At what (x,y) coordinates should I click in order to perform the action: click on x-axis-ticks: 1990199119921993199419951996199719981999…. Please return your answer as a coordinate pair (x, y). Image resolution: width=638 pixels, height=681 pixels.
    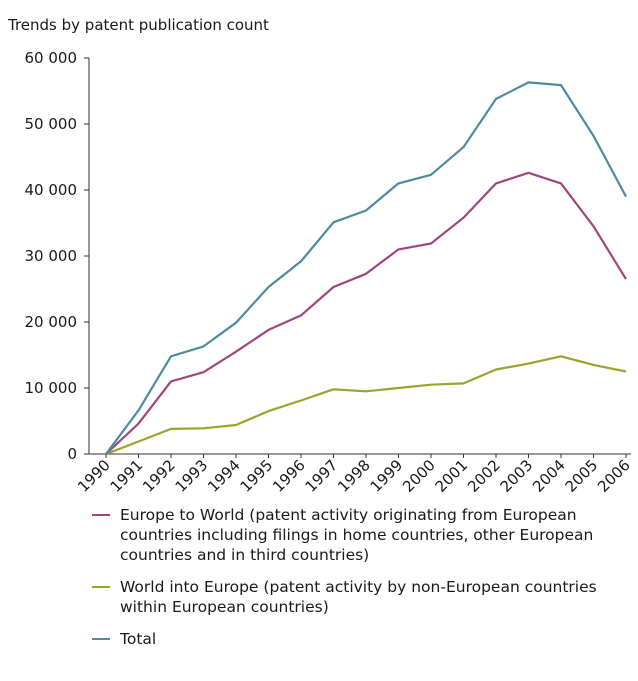
    Looking at the image, I should click on (354, 475).